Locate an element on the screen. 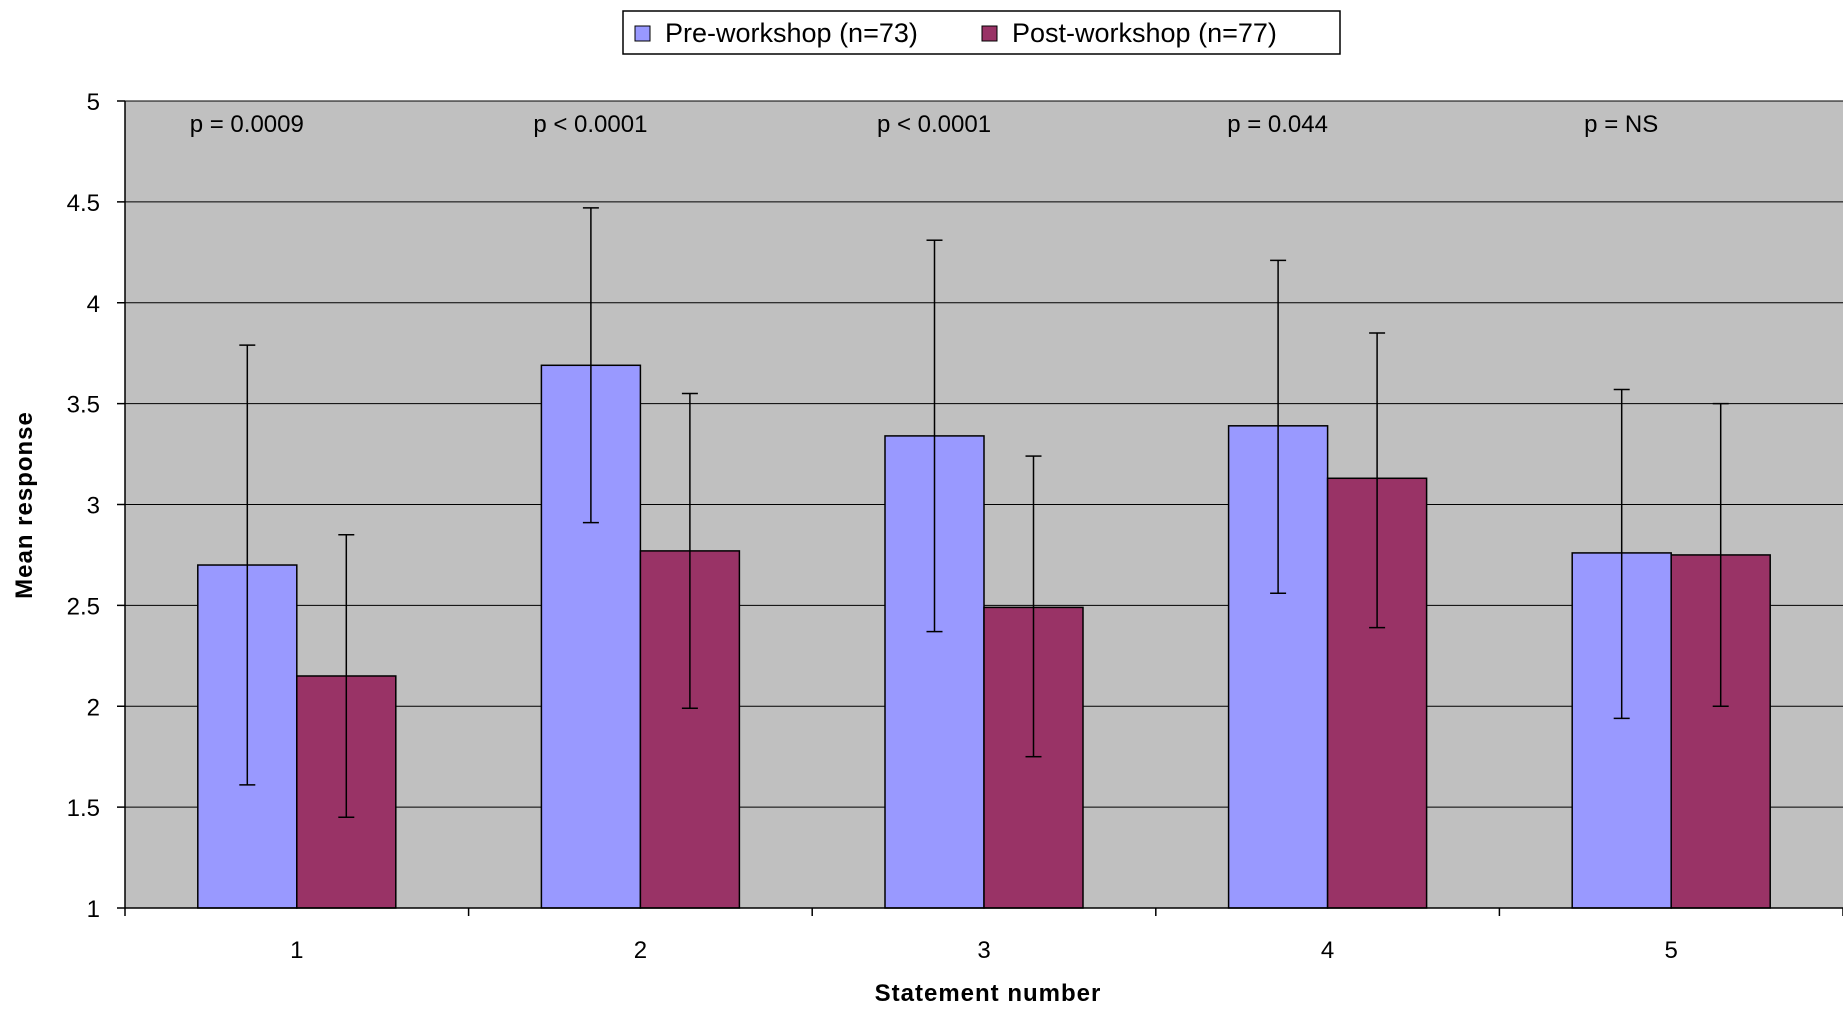 This screenshot has width=1843, height=1009. y-tick-label: 4.5 is located at coordinates (83, 203).